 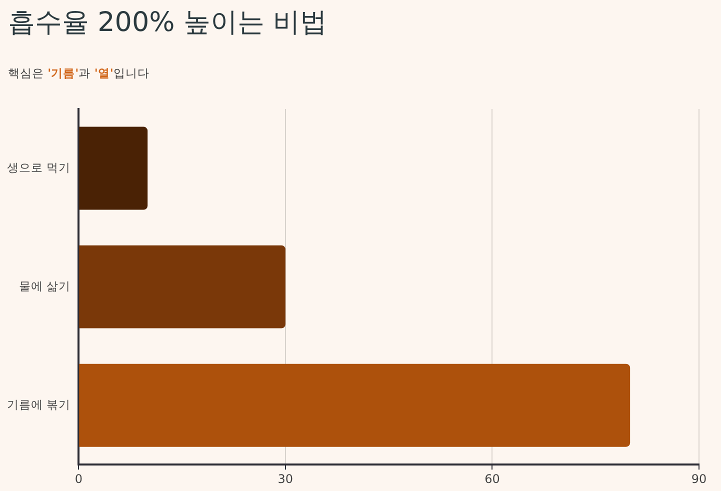 What do you see at coordinates (78, 479) in the screenshot?
I see `x-tick-label: 0` at bounding box center [78, 479].